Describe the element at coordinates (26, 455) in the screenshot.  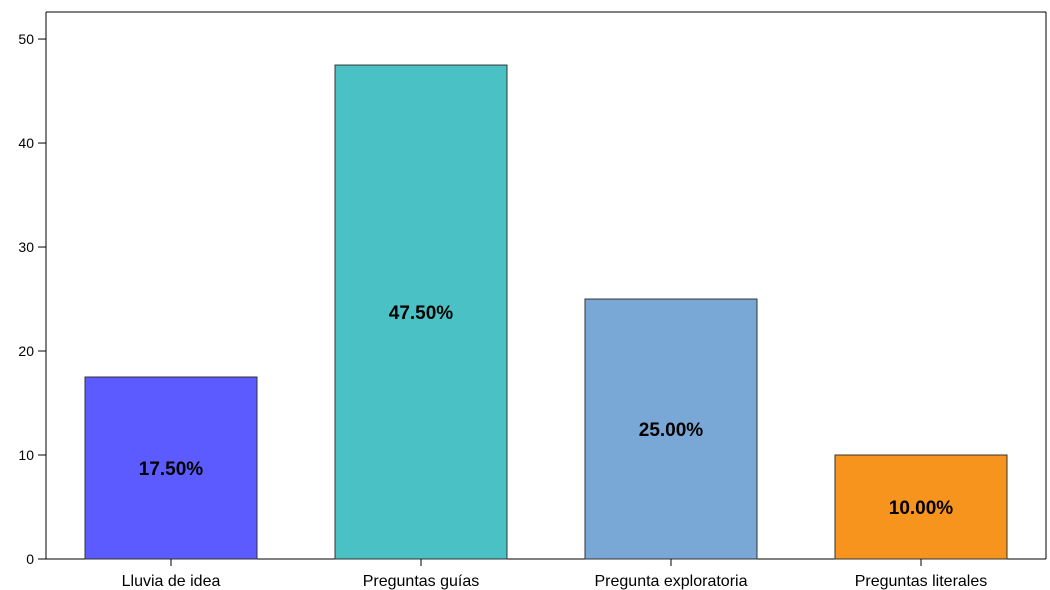
I see `y-tick-label: 10` at that location.